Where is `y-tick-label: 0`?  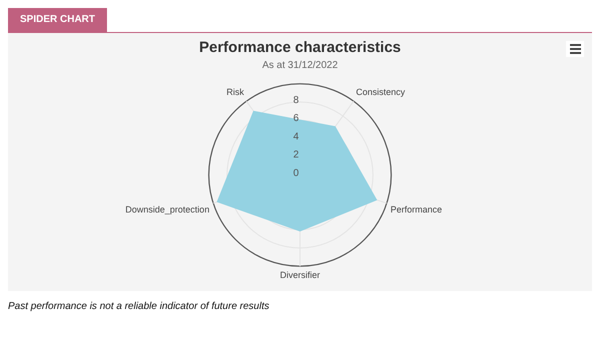 y-tick-label: 0 is located at coordinates (296, 173).